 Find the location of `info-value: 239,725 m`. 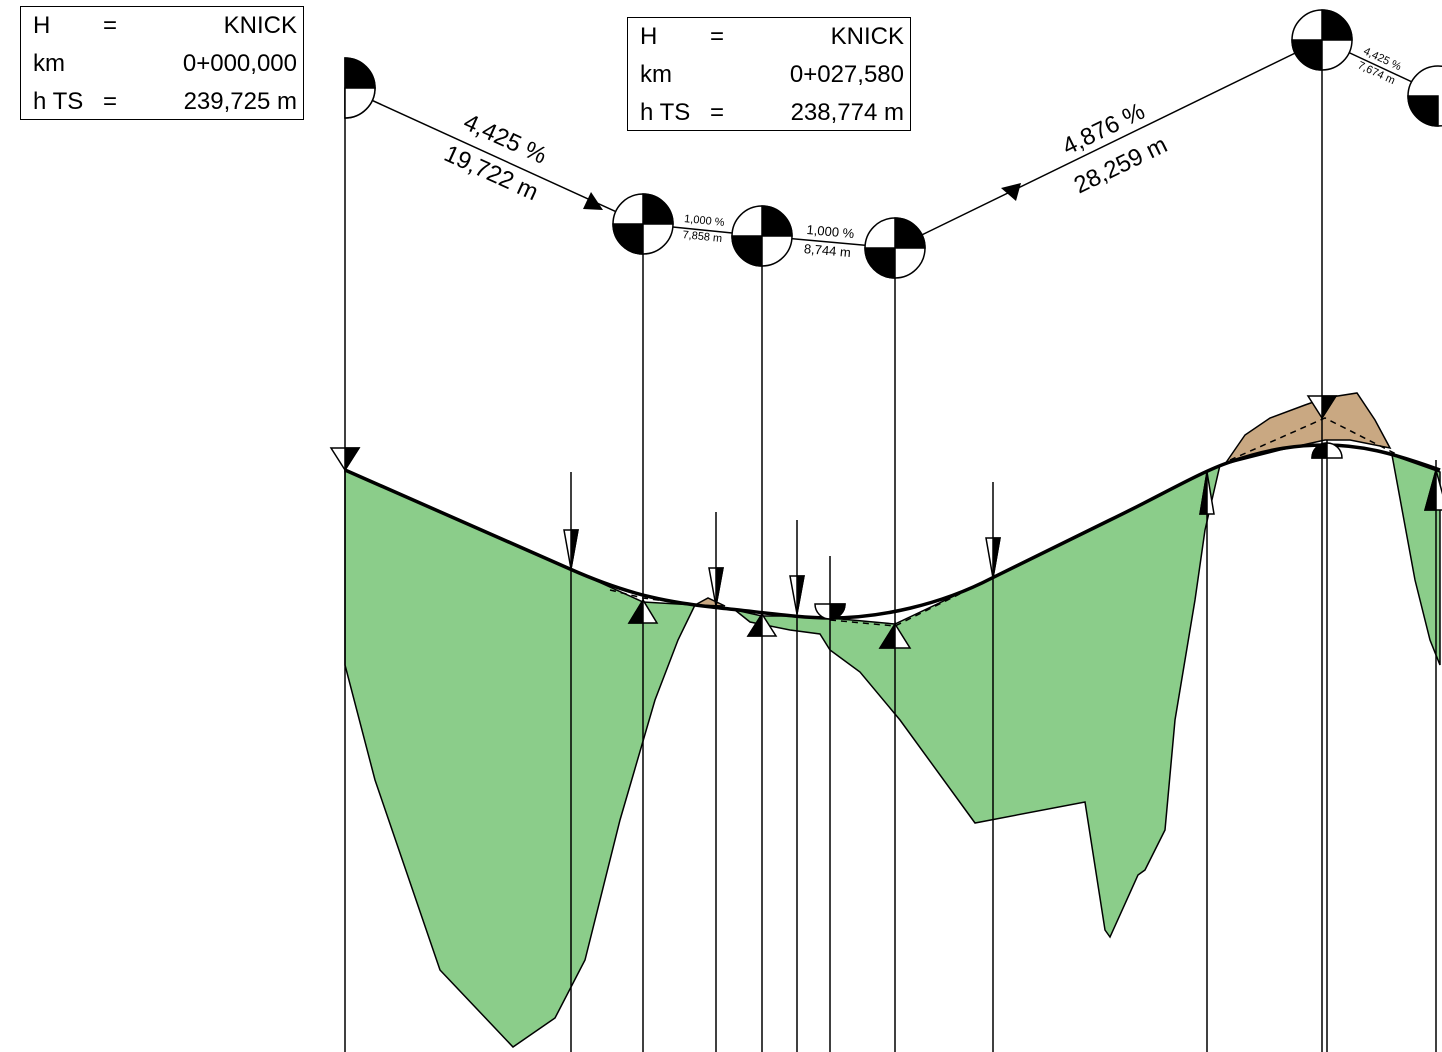

info-value: 239,725 m is located at coordinates (240, 101).